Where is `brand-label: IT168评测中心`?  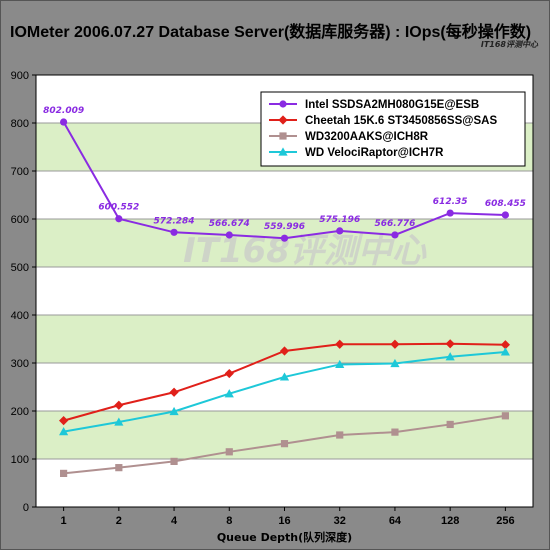
brand-label: IT168评测中心 is located at coordinates (509, 44).